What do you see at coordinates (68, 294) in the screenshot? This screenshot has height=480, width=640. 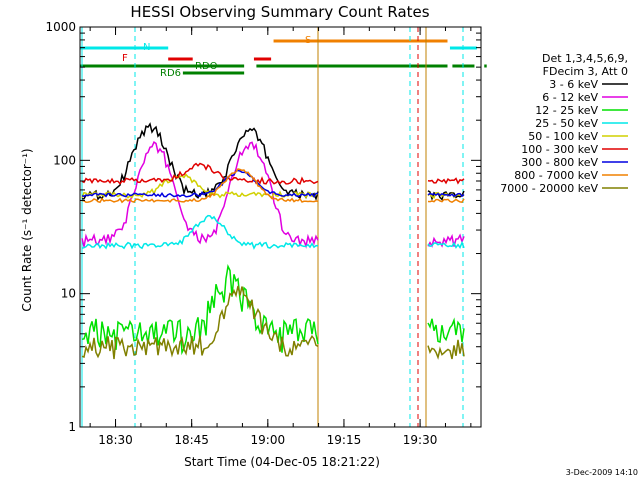 I see `y-tick-label: 10` at bounding box center [68, 294].